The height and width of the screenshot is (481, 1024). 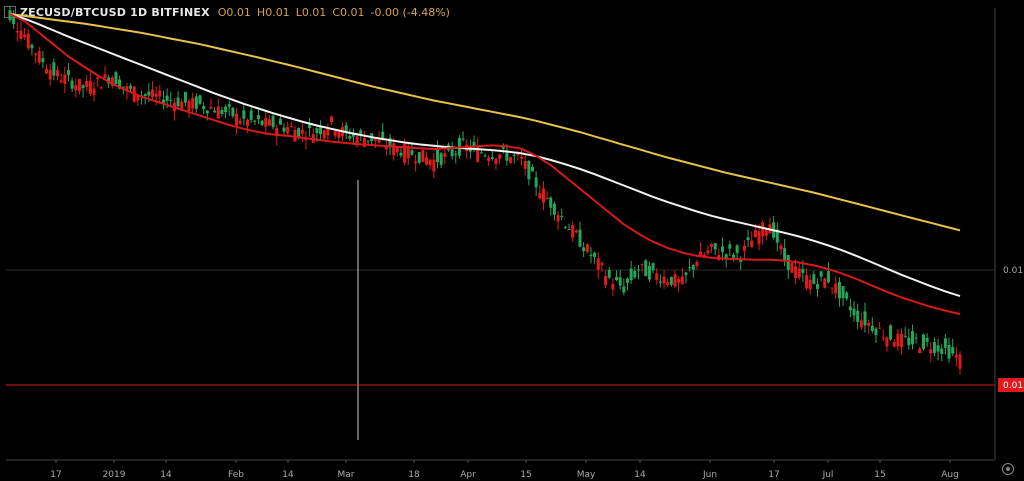 I want to click on x-tick-label: Mar, so click(x=346, y=475).